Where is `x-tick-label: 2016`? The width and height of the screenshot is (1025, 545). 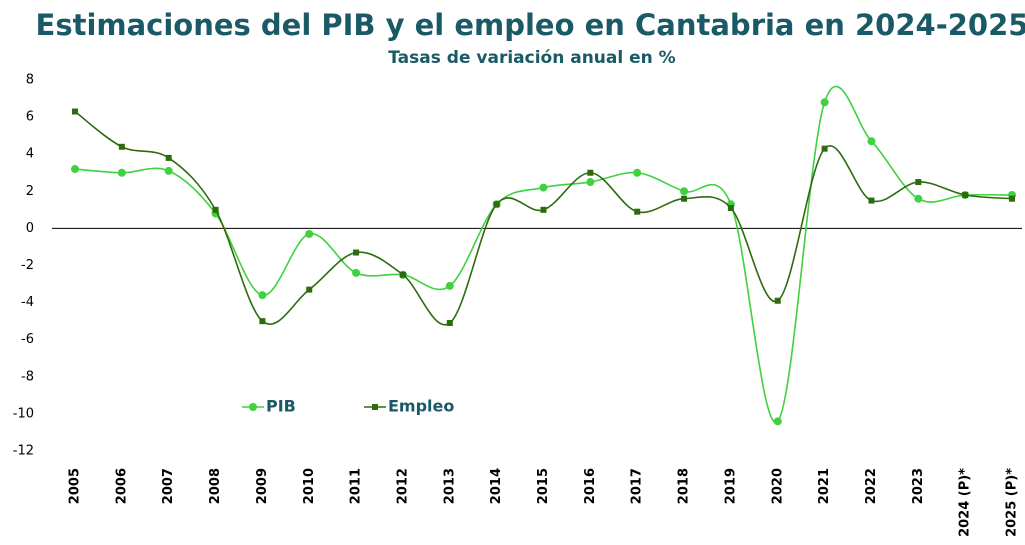 x-tick-label: 2016 is located at coordinates (590, 486).